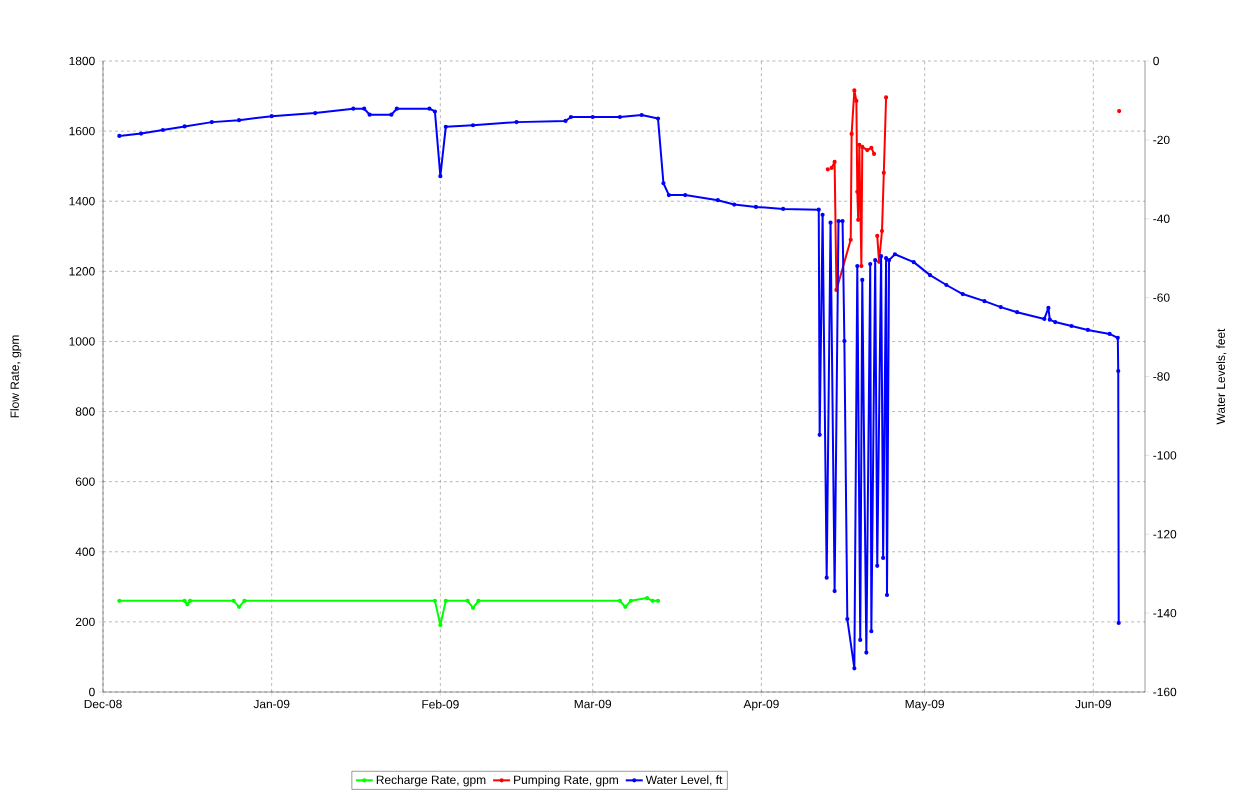 This screenshot has height=808, width=1238. What do you see at coordinates (684, 780) in the screenshot?
I see `legend-label: Water Level, ft` at bounding box center [684, 780].